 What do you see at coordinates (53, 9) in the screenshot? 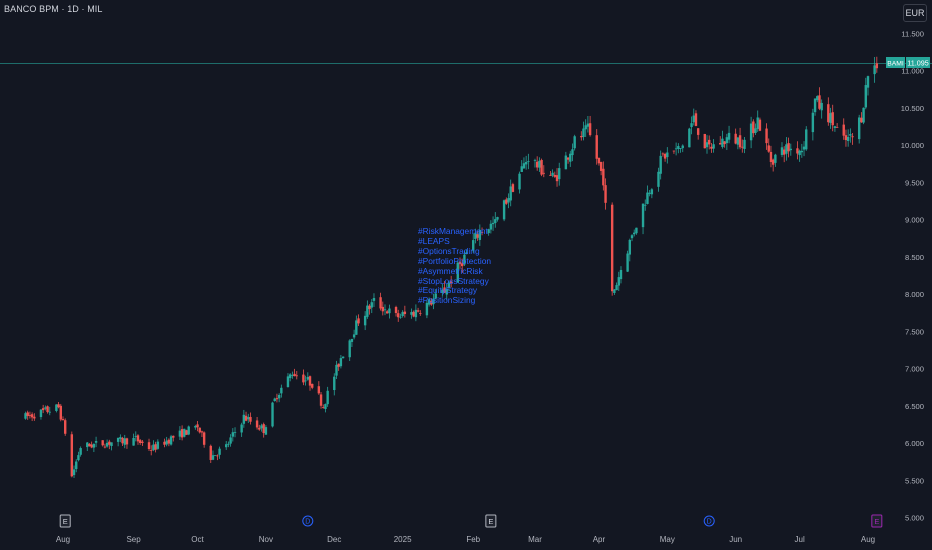
I see `chart-title: BANCO BPM · 1D · MIL` at bounding box center [53, 9].